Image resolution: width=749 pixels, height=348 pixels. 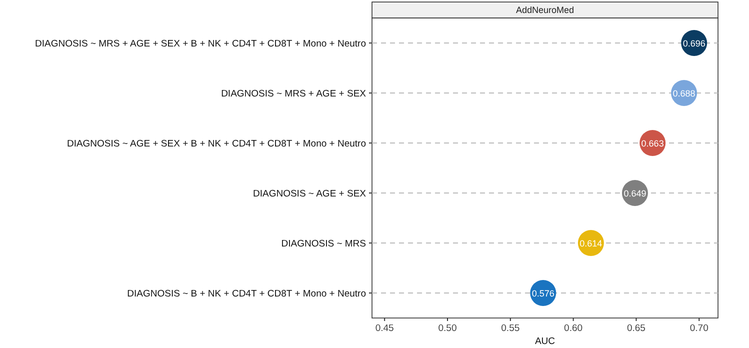 What do you see at coordinates (545, 10) in the screenshot?
I see `chart-title: AddNeuroMed` at bounding box center [545, 10].